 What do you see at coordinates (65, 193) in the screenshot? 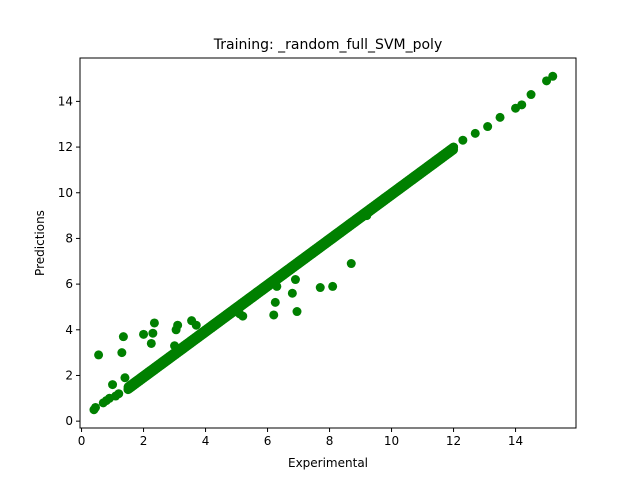
I see `y-tick-label: 10` at bounding box center [65, 193].